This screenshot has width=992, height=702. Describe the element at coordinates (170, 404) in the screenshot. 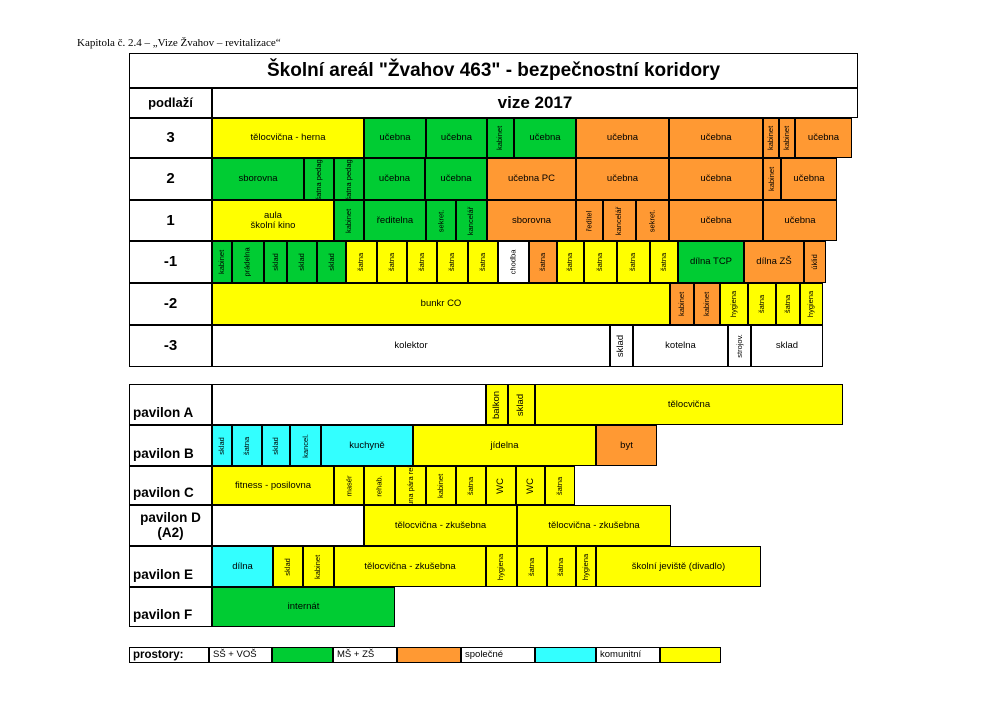

I see `pavilion-label: pavilon A` at that location.